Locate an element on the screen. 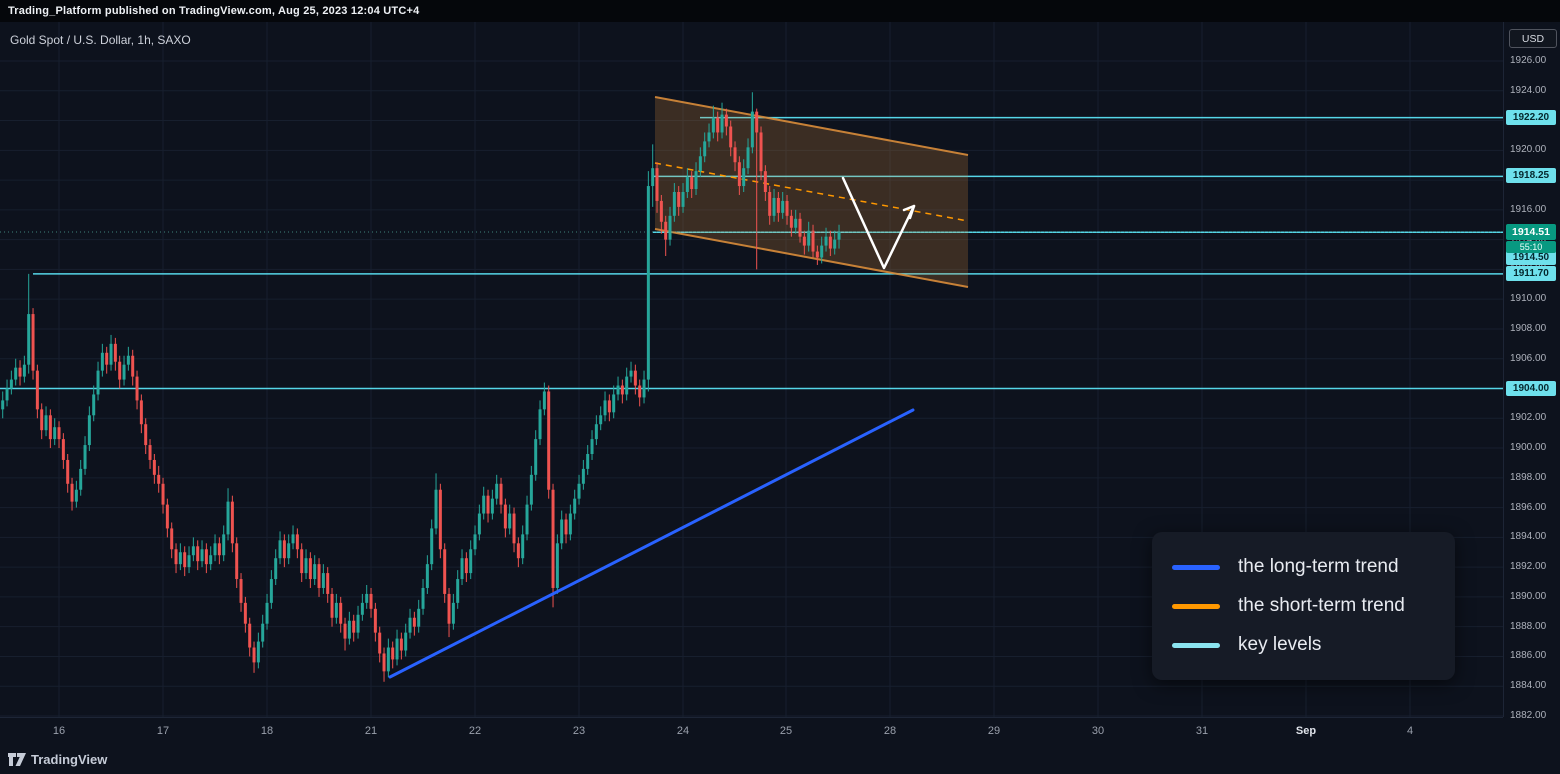 This screenshot has width=1560, height=774. price-axis-label: 1910.00 is located at coordinates (1528, 299).